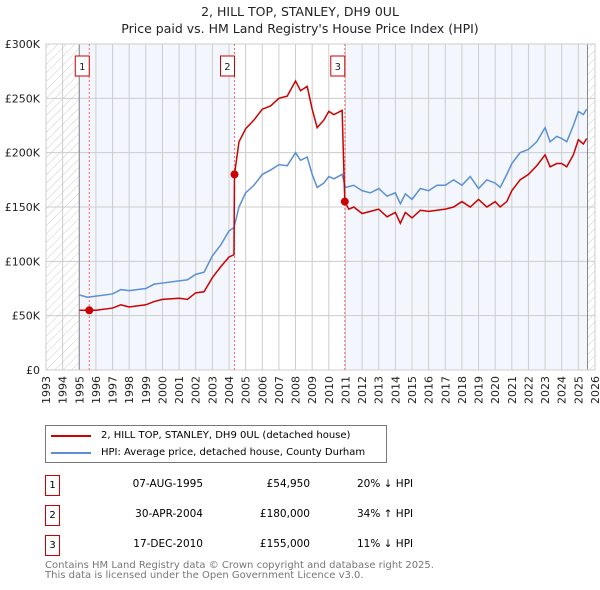  Describe the element at coordinates (462, 390) in the screenshot. I see `x-tick-label: 2018` at that location.